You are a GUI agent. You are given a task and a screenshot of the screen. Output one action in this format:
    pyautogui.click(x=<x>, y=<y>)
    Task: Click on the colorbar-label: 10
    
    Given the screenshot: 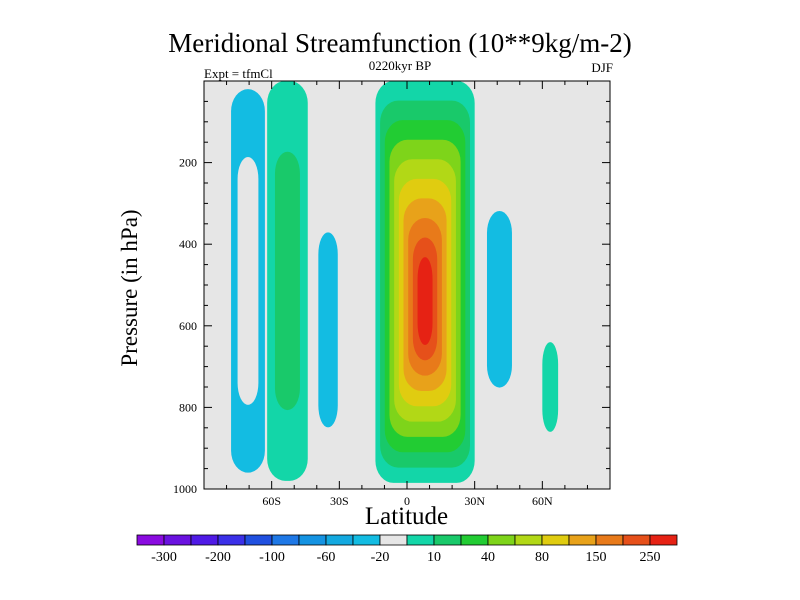 What is the action you would take?
    pyautogui.click(x=434, y=557)
    